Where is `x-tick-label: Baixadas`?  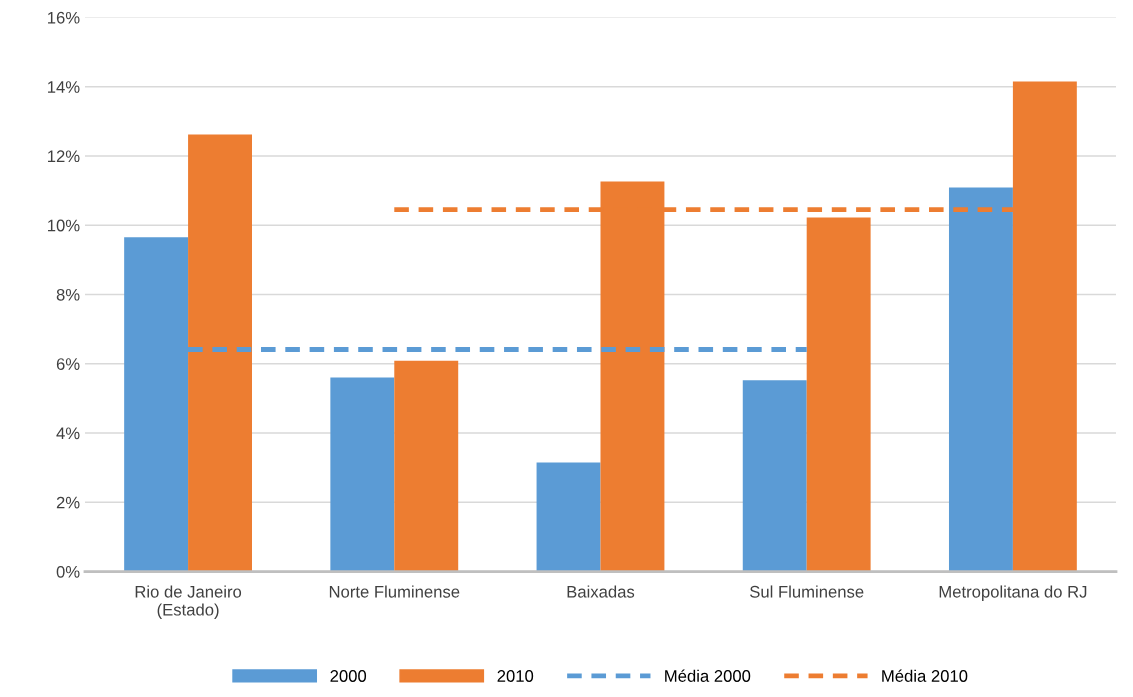
x-tick-label: Baixadas is located at coordinates (601, 591).